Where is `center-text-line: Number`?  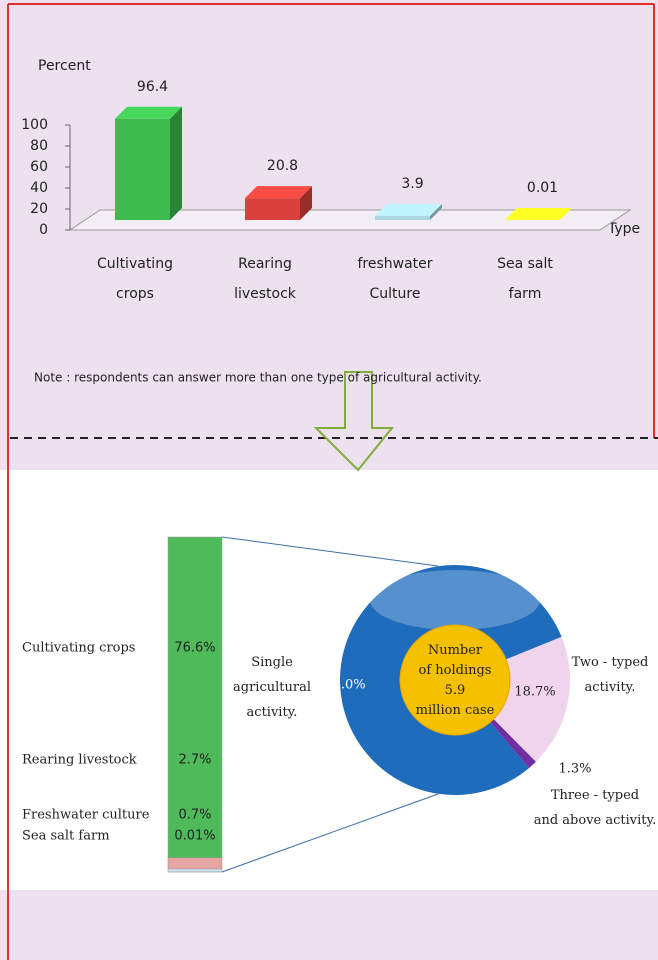
center-text-line: Number is located at coordinates (455, 650).